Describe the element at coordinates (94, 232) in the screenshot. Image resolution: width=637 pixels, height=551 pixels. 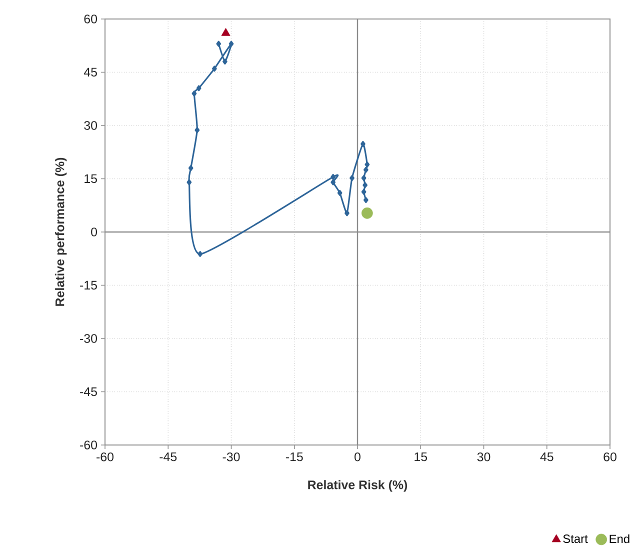
I see `y-tick-label: 0` at that location.